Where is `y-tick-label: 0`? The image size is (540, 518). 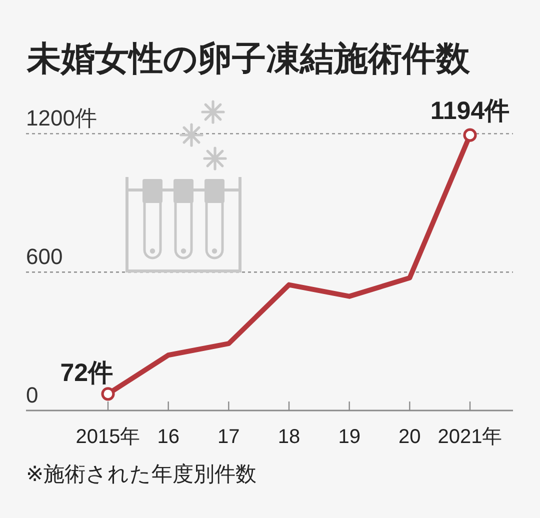
y-tick-label: 0 is located at coordinates (32, 395).